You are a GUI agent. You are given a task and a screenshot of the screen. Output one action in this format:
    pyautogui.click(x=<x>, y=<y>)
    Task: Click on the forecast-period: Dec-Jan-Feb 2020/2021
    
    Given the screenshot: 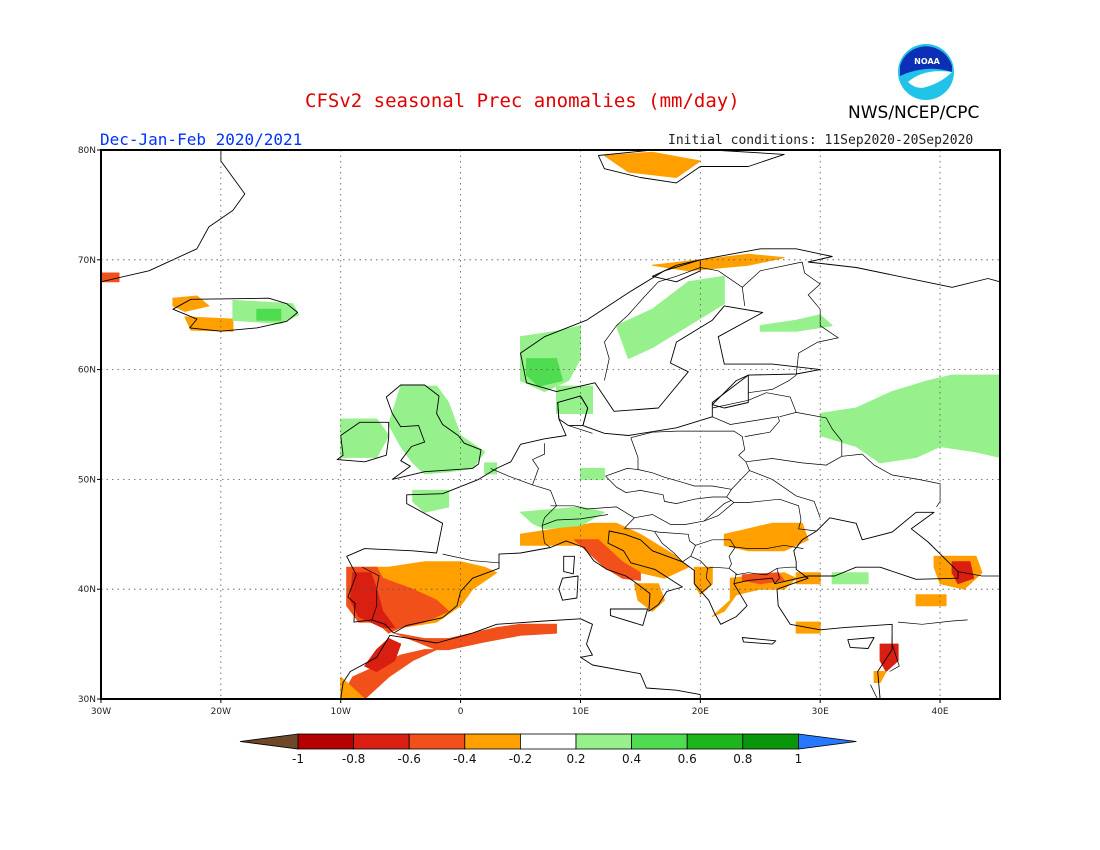 What is the action you would take?
    pyautogui.click(x=201, y=139)
    